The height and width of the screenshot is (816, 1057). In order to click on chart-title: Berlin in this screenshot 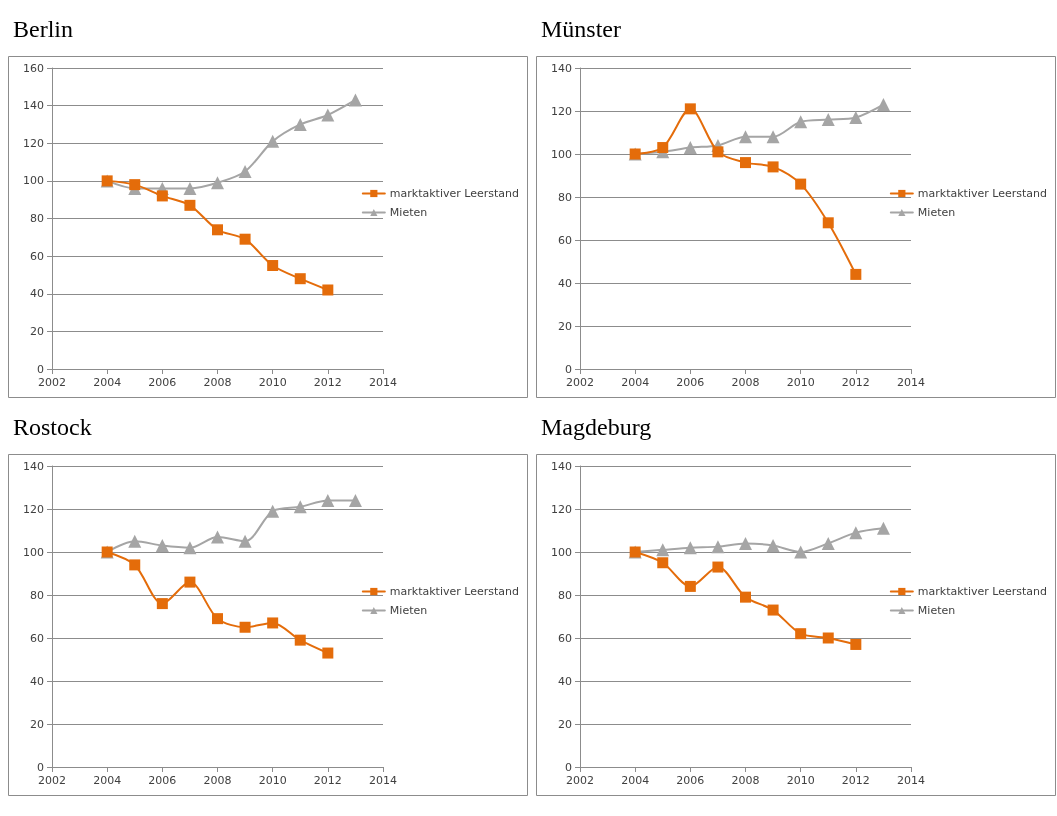, I will do `click(43, 29)`.